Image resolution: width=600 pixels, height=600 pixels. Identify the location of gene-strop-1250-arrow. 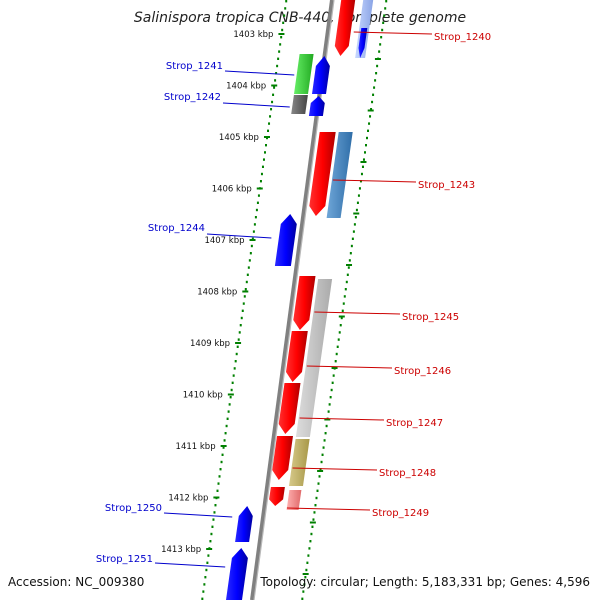
(244, 524).